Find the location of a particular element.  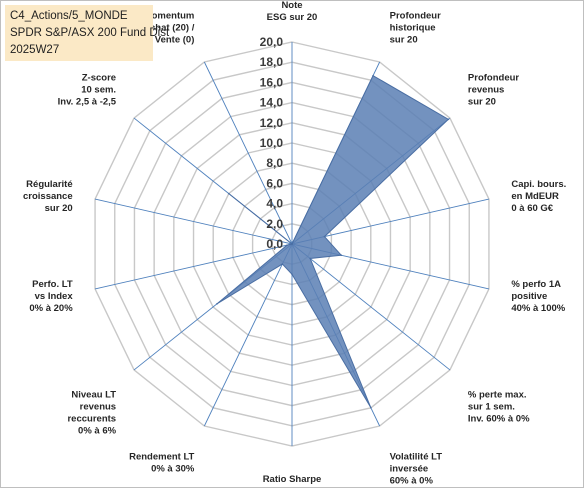

tick-label: 0,0 is located at coordinates (274, 244).